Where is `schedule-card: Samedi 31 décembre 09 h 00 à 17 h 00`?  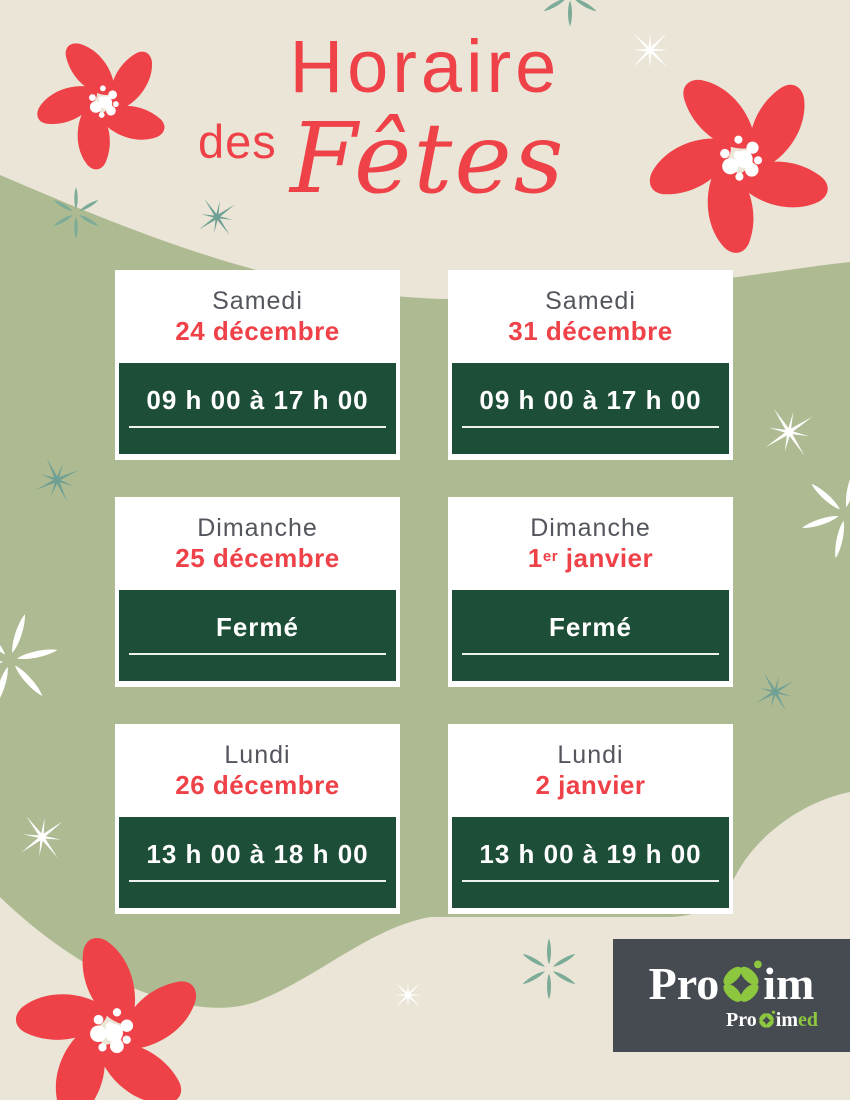
schedule-card: Samedi 31 décembre 09 h 00 à 17 h 00 is located at coordinates (590, 365).